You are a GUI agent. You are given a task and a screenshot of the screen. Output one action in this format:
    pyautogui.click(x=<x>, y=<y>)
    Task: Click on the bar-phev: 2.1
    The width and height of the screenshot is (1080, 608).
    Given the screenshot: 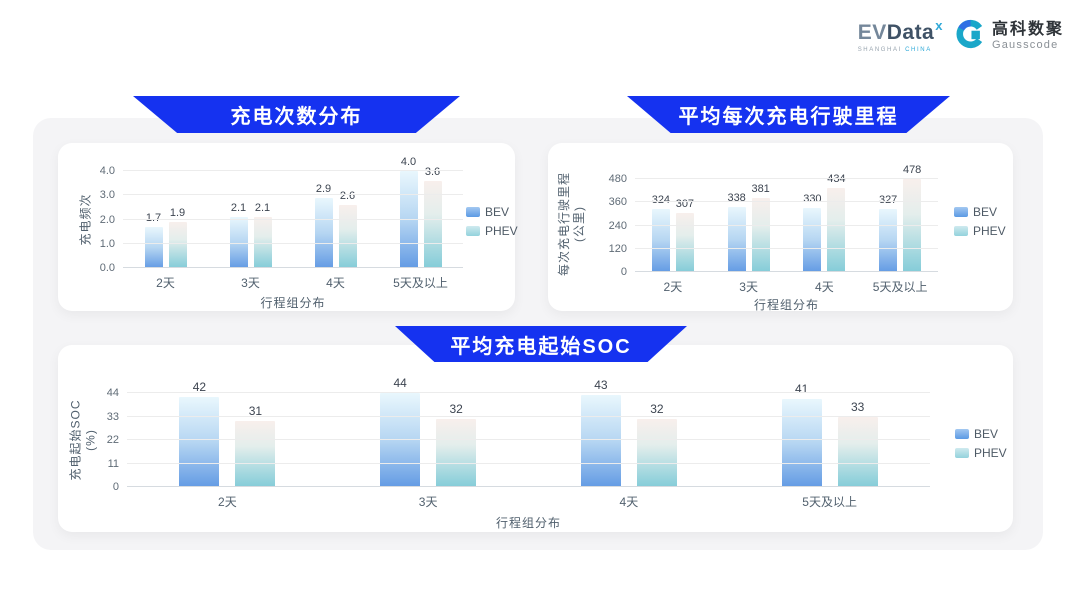 What is the action you would take?
    pyautogui.click(x=262, y=219)
    